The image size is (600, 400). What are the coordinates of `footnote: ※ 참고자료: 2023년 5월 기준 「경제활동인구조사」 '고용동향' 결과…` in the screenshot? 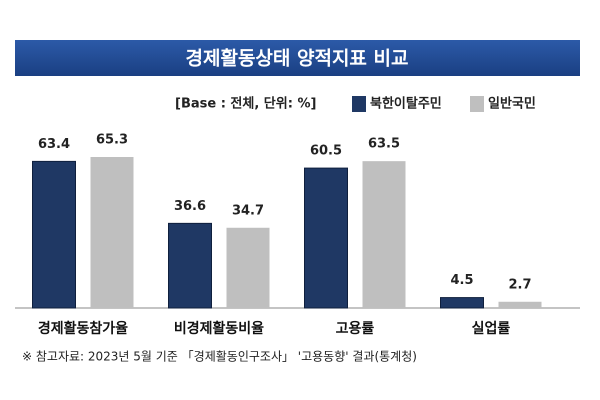 It's located at (219, 357).